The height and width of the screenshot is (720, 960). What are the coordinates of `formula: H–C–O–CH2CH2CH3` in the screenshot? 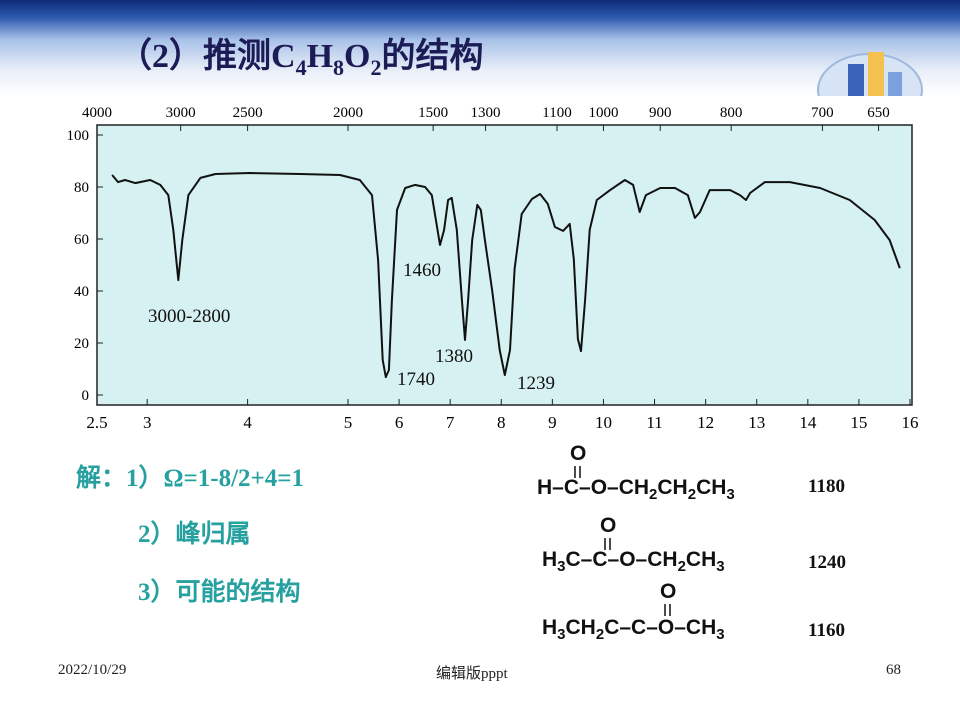 It's located at (636, 489).